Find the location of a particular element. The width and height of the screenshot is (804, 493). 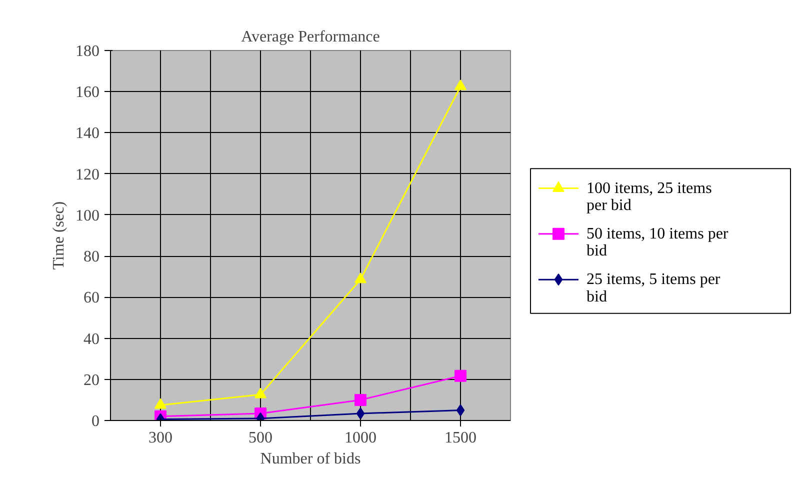

y-axis-title: Time (sec) is located at coordinates (59, 235).